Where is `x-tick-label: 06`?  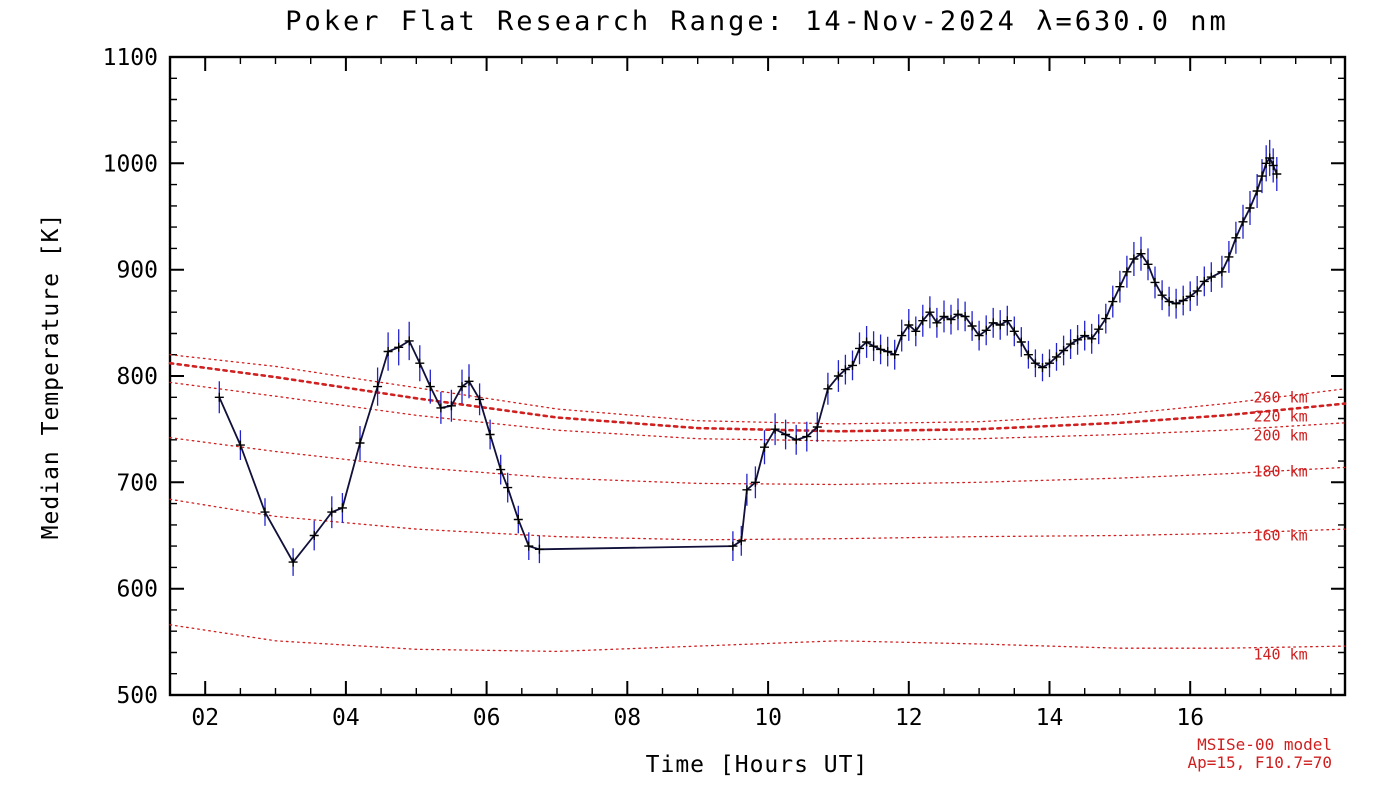 x-tick-label: 06 is located at coordinates (487, 718).